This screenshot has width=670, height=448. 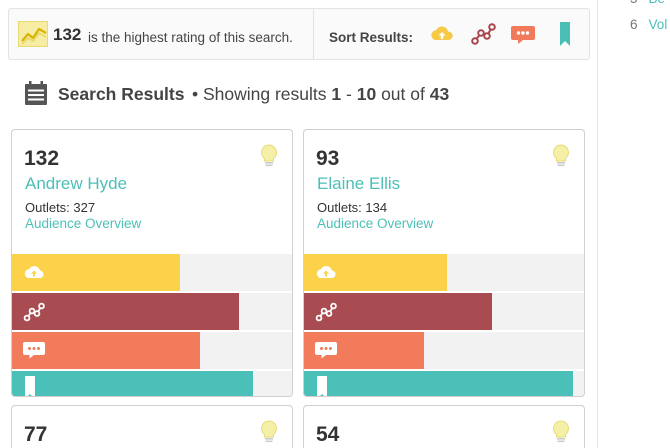 I want to click on card-name-link: Andrew Hyde, so click(x=76, y=183).